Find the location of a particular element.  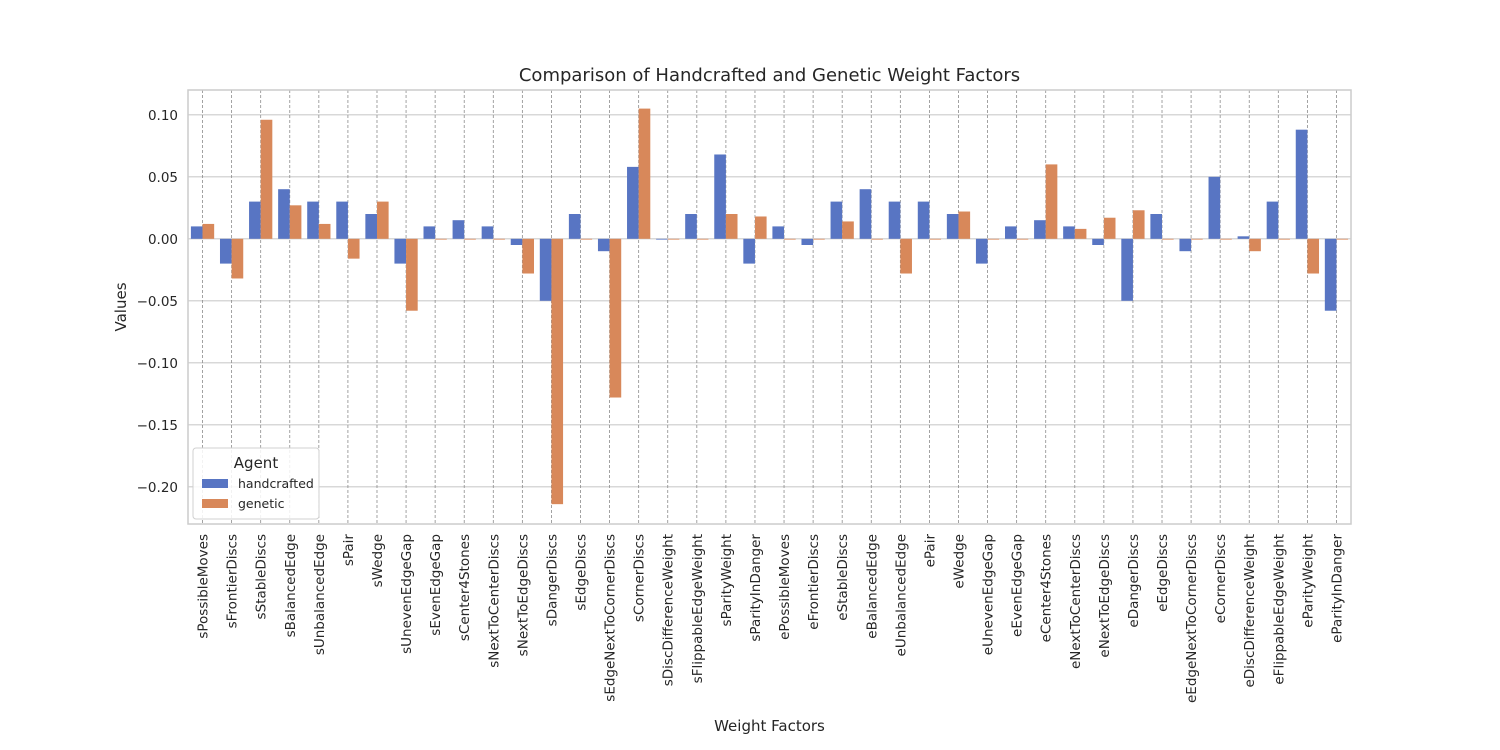

bar-genetic-sPair is located at coordinates (353, 248).